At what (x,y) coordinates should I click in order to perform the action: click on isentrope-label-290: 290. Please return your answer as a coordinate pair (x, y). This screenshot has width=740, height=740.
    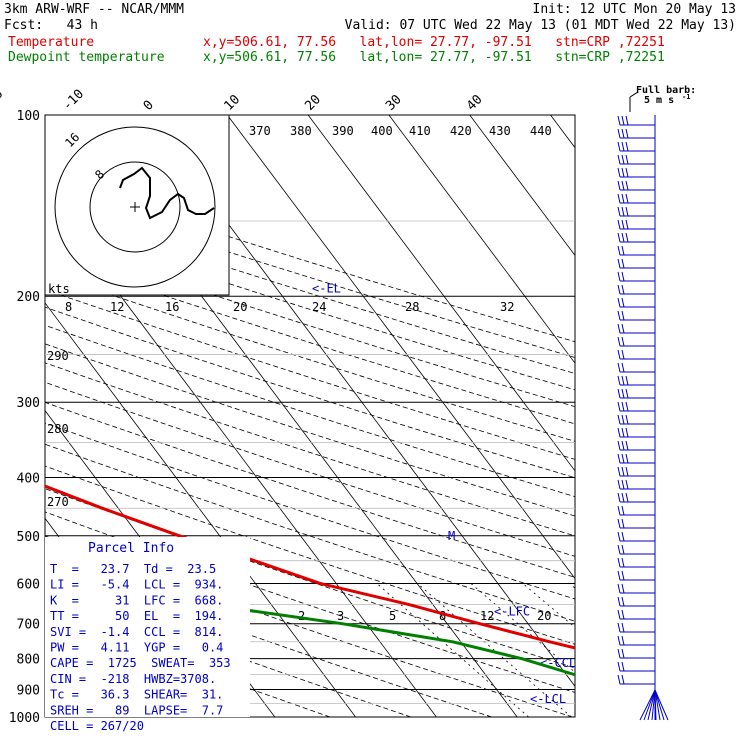
    Looking at the image, I should click on (58, 356).